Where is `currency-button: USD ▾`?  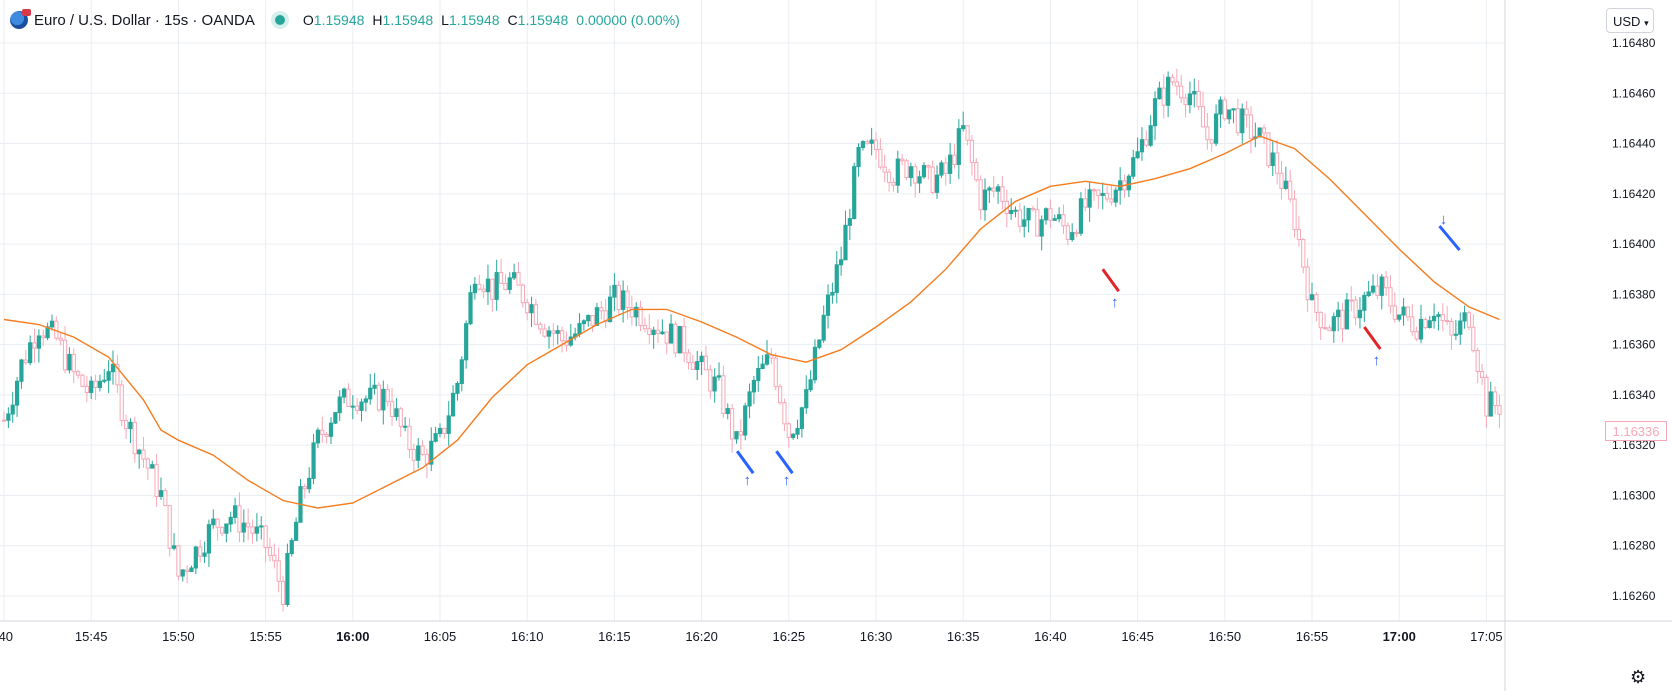 currency-button: USD ▾ is located at coordinates (1630, 20).